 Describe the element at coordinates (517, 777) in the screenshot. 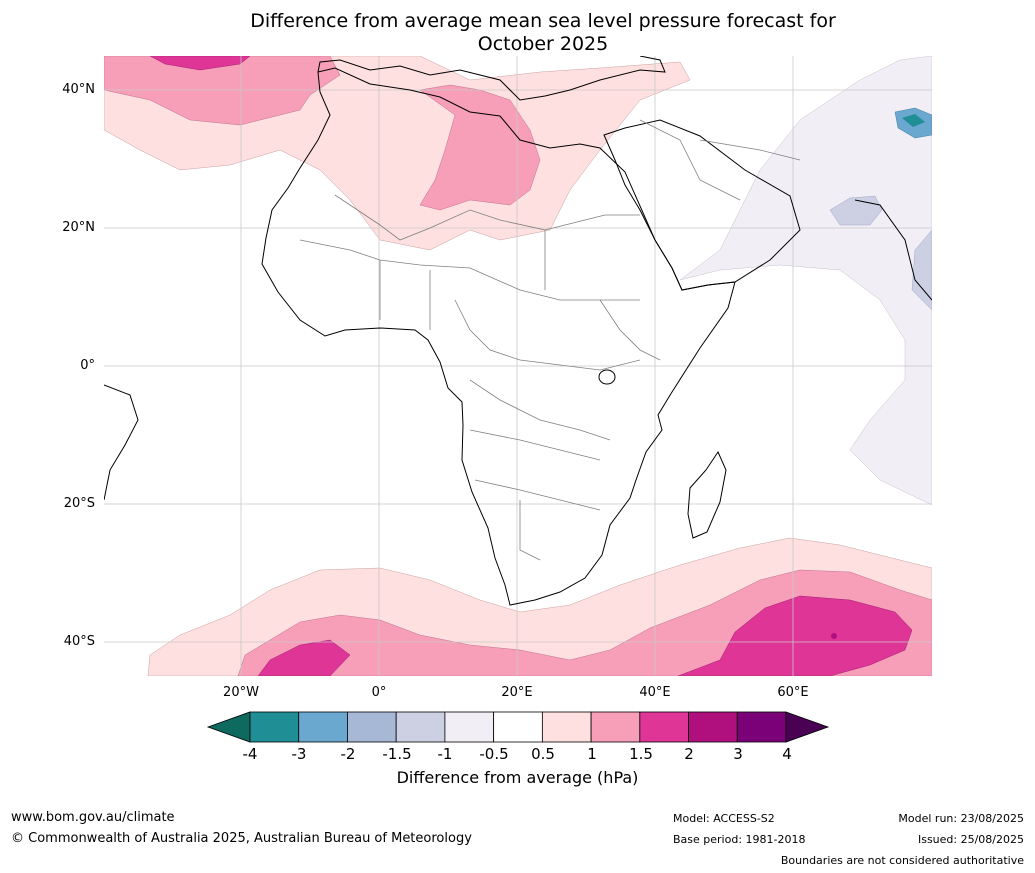

I see `colorbar-label: Difference from average (hPa)` at that location.